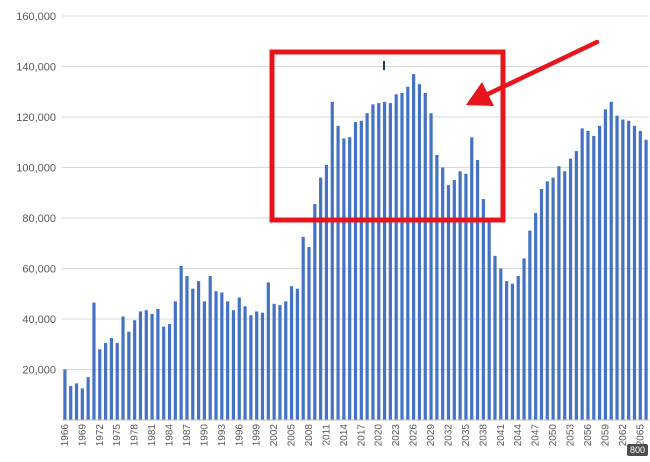 The height and width of the screenshot is (462, 650). Describe the element at coordinates (448, 435) in the screenshot. I see `x-tick-label: 2032` at that location.